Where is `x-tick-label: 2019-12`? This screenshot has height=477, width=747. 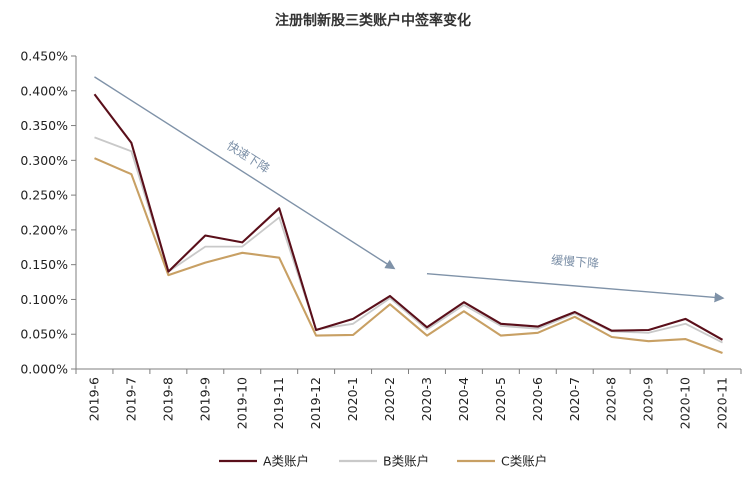 x-tick-label: 2019-12 is located at coordinates (315, 403).